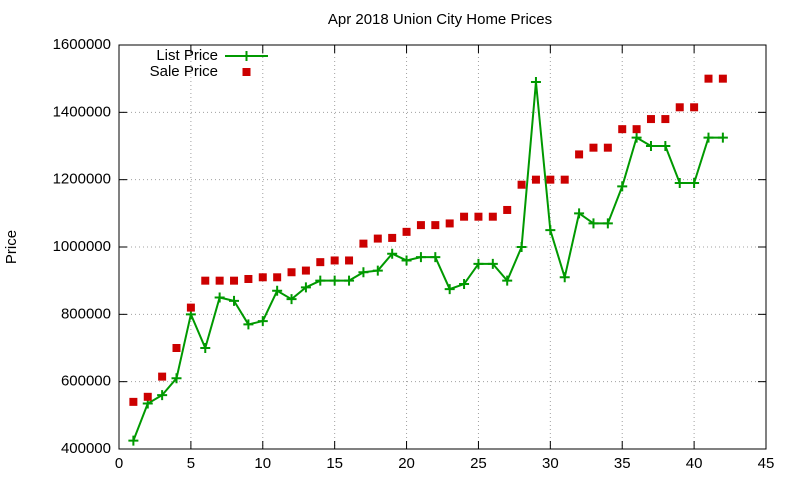 The width and height of the screenshot is (800, 480). Describe the element at coordinates (406, 463) in the screenshot. I see `x-tick-label: 20` at that location.